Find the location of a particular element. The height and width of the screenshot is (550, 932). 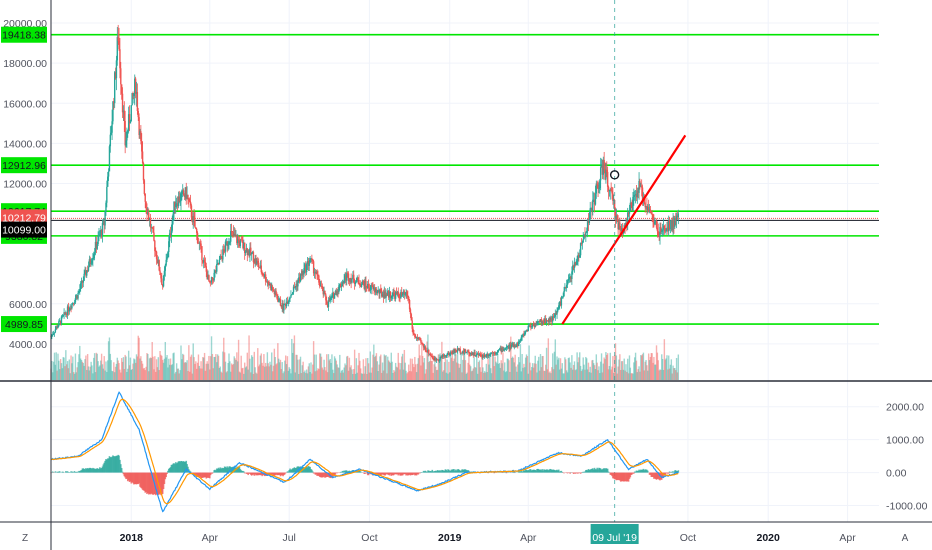

trendline is located at coordinates (624, 229).